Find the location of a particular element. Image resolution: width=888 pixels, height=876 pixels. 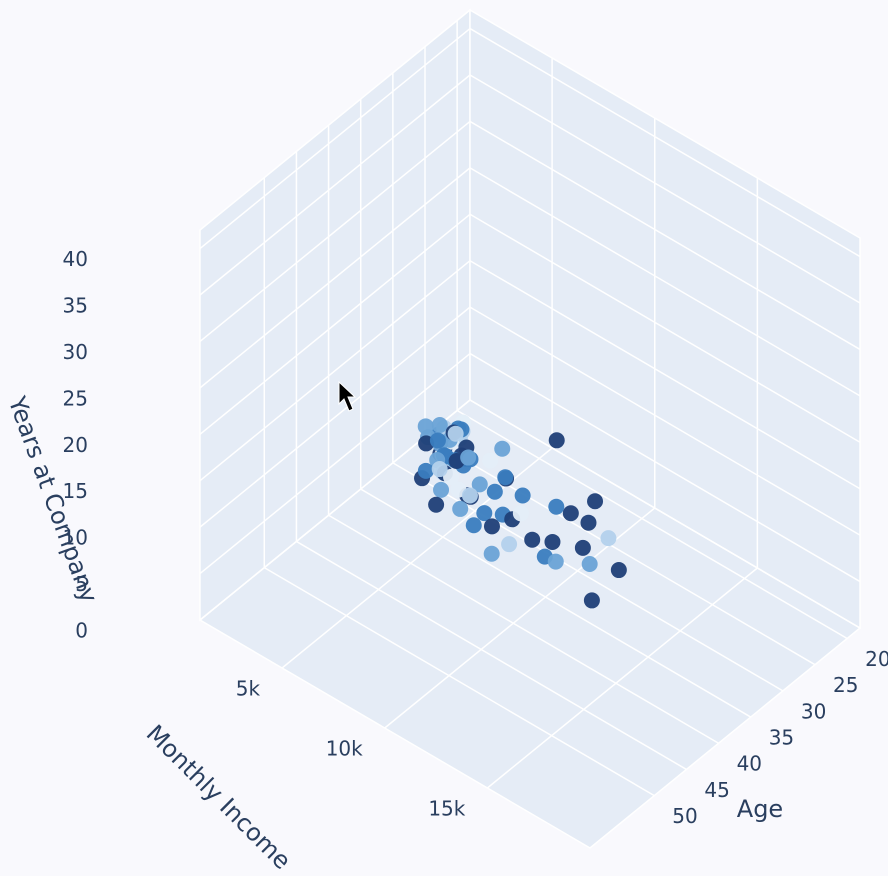

z-tick-label: 20 is located at coordinates (75, 445).